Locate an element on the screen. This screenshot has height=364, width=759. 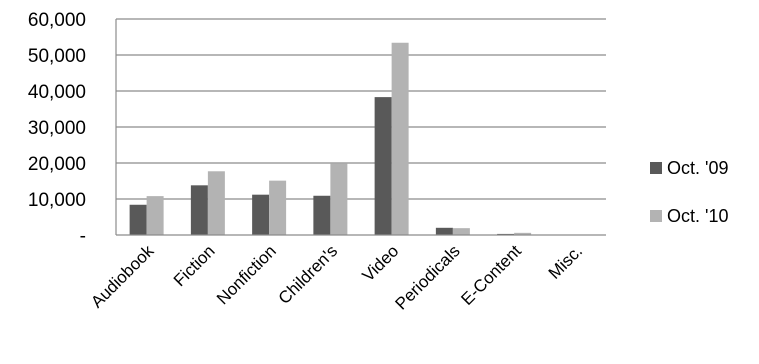
legend-label: Oct. '09 is located at coordinates (697, 168).